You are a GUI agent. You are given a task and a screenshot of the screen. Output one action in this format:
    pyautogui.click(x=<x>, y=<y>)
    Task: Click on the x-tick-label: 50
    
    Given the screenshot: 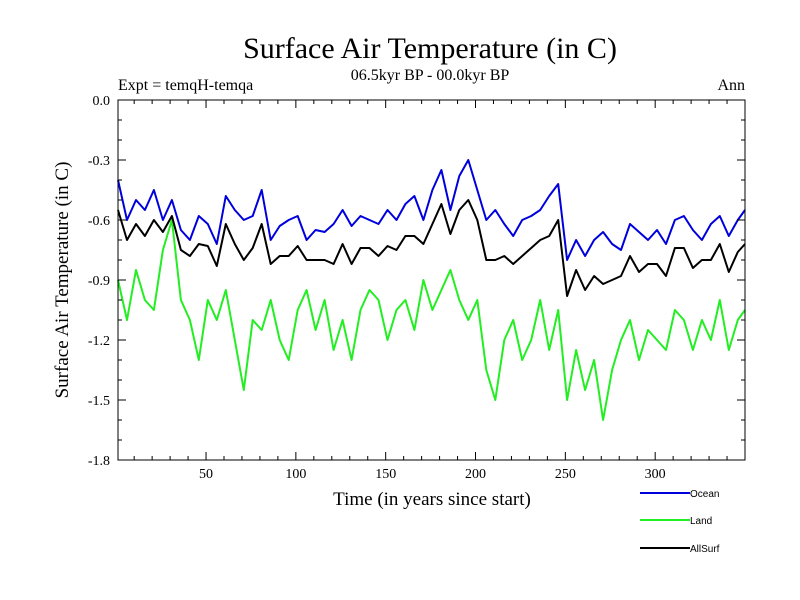 What is the action you would take?
    pyautogui.click(x=206, y=474)
    